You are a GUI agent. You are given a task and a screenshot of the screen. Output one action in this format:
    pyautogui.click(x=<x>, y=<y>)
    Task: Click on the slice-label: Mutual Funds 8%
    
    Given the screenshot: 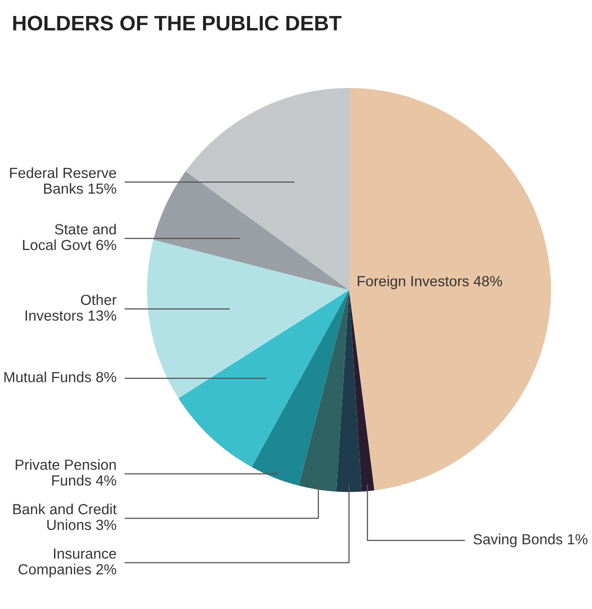 What is the action you would take?
    pyautogui.click(x=60, y=377)
    